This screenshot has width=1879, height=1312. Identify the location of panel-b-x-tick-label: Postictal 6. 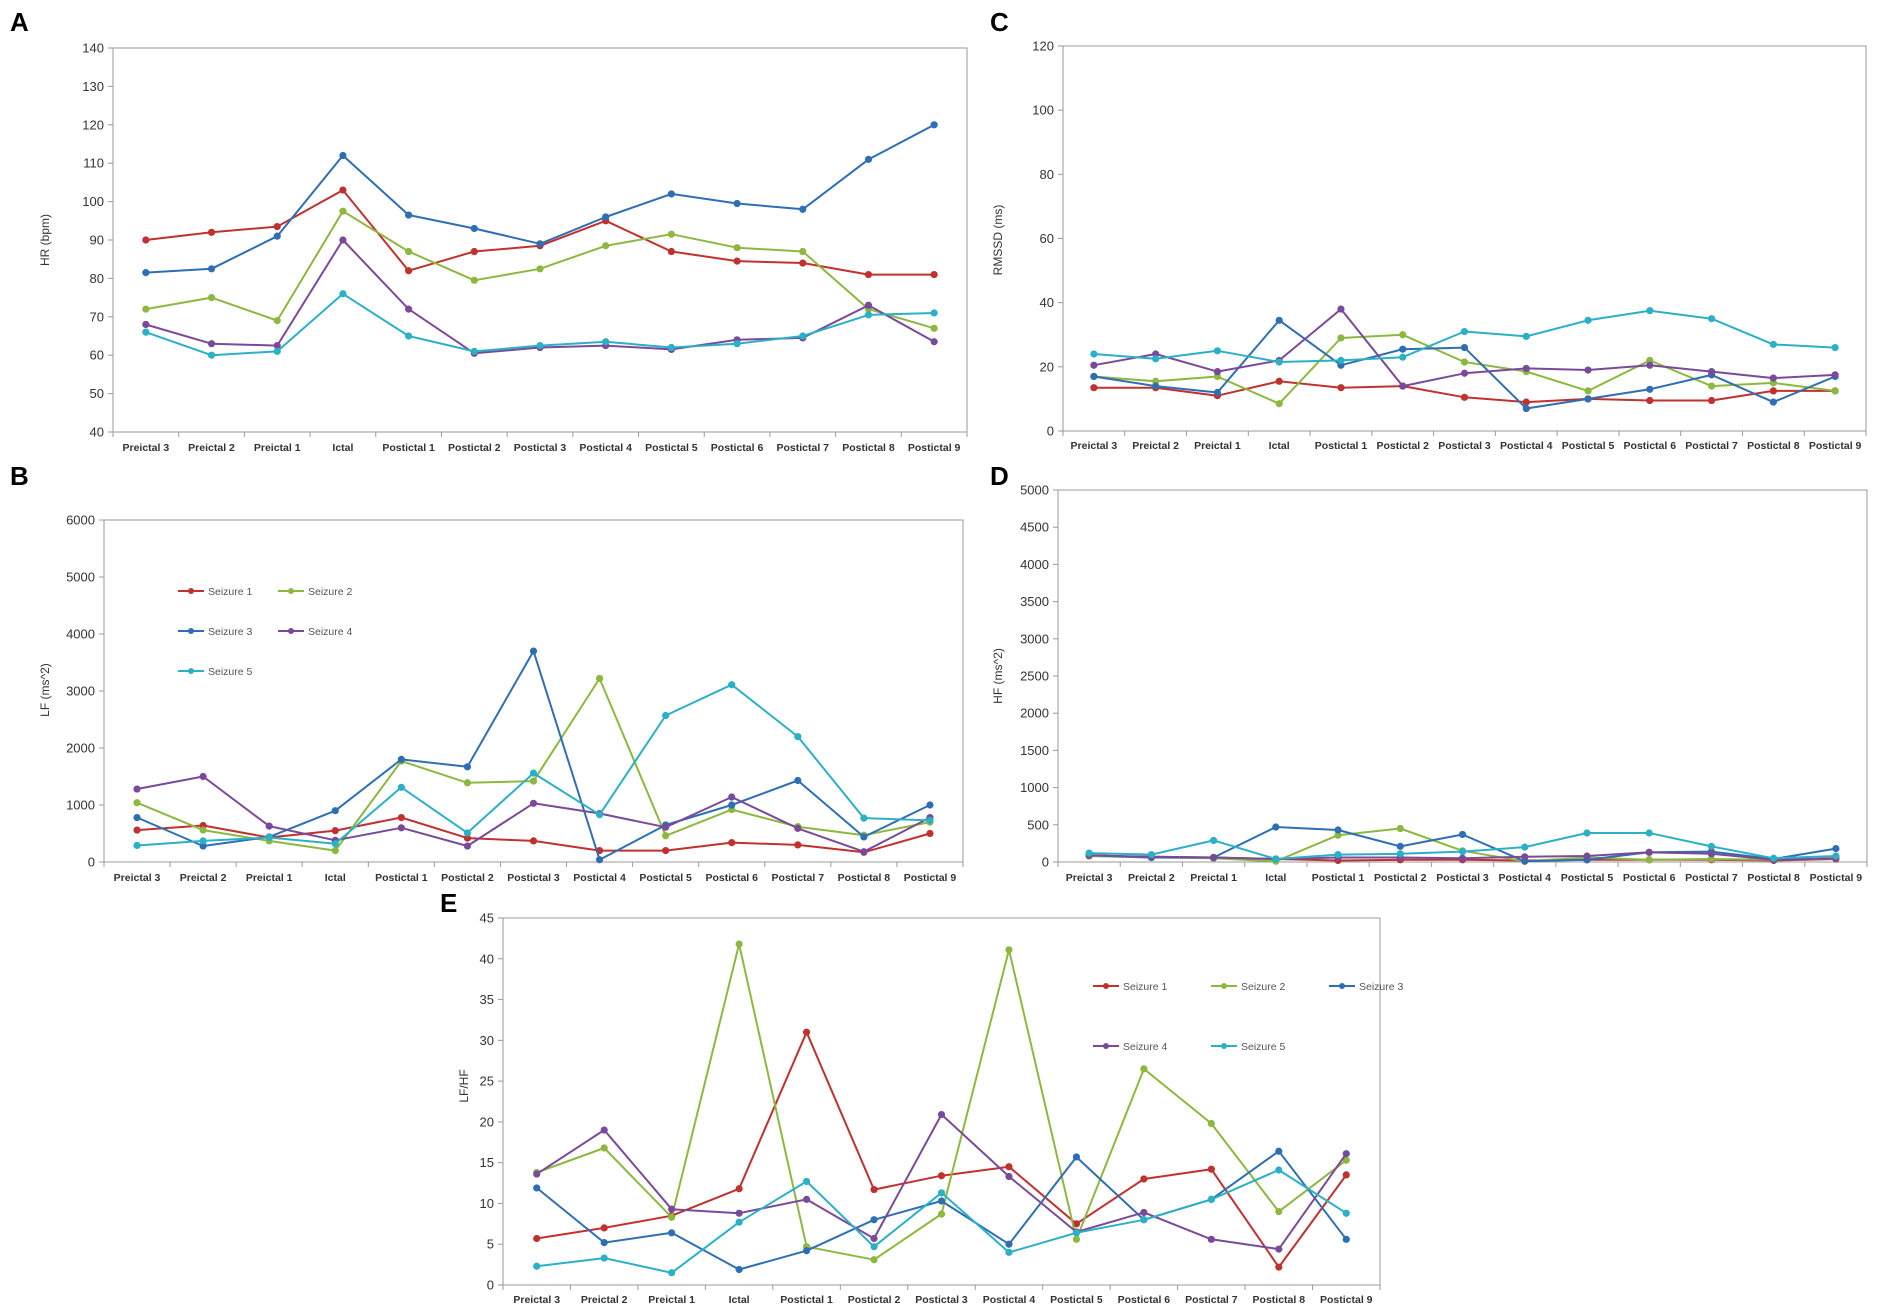
(731, 878).